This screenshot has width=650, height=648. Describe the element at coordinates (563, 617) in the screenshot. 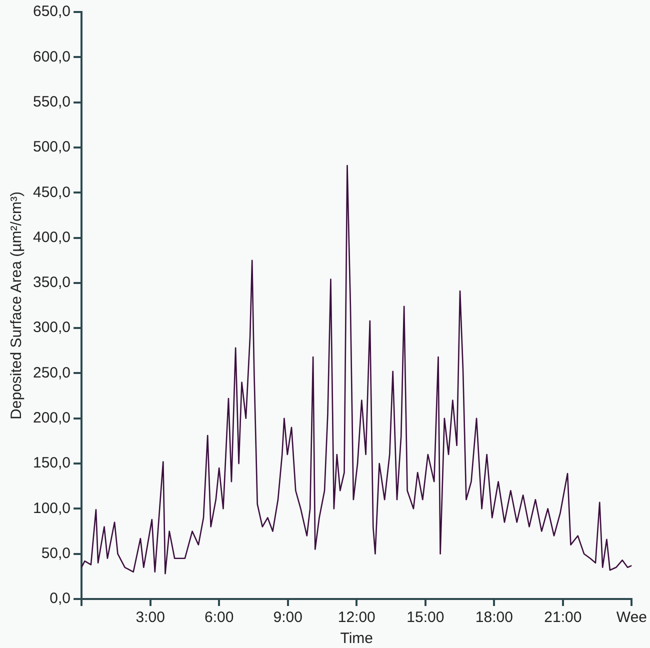

I see `x-tick-label: 21:00` at that location.